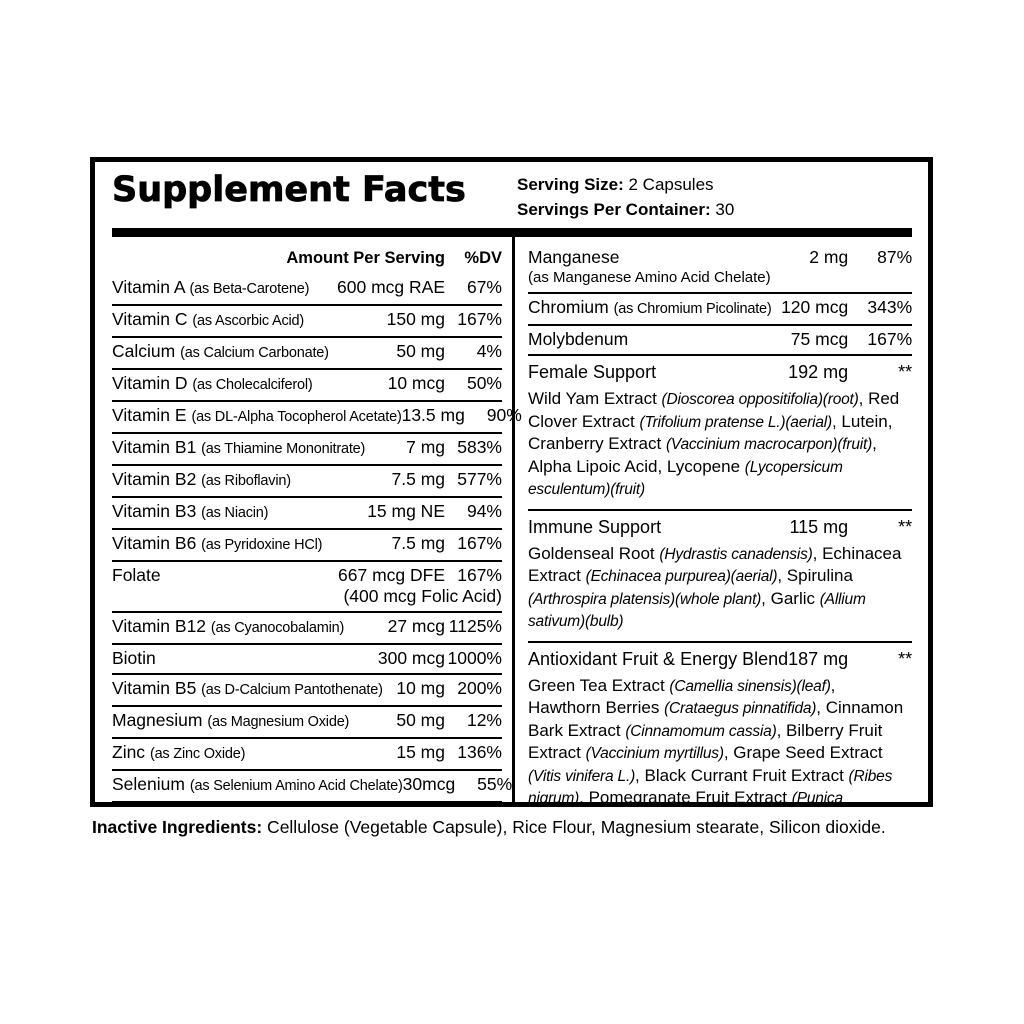  Describe the element at coordinates (625, 184) in the screenshot. I see `serving-size-line: Serving Size: 2 Capsules` at that location.